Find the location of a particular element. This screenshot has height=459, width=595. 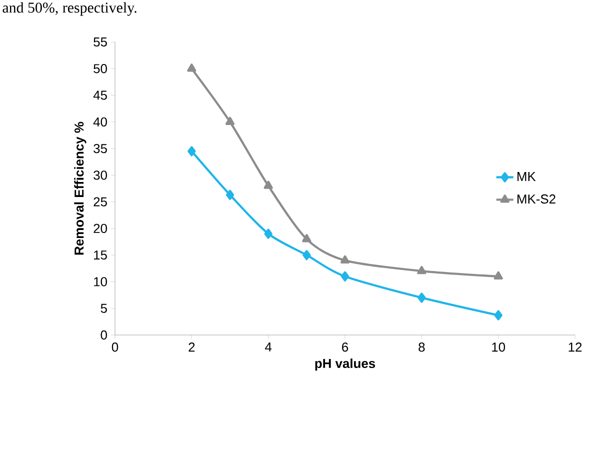

x-tick-label: 4 is located at coordinates (268, 347).